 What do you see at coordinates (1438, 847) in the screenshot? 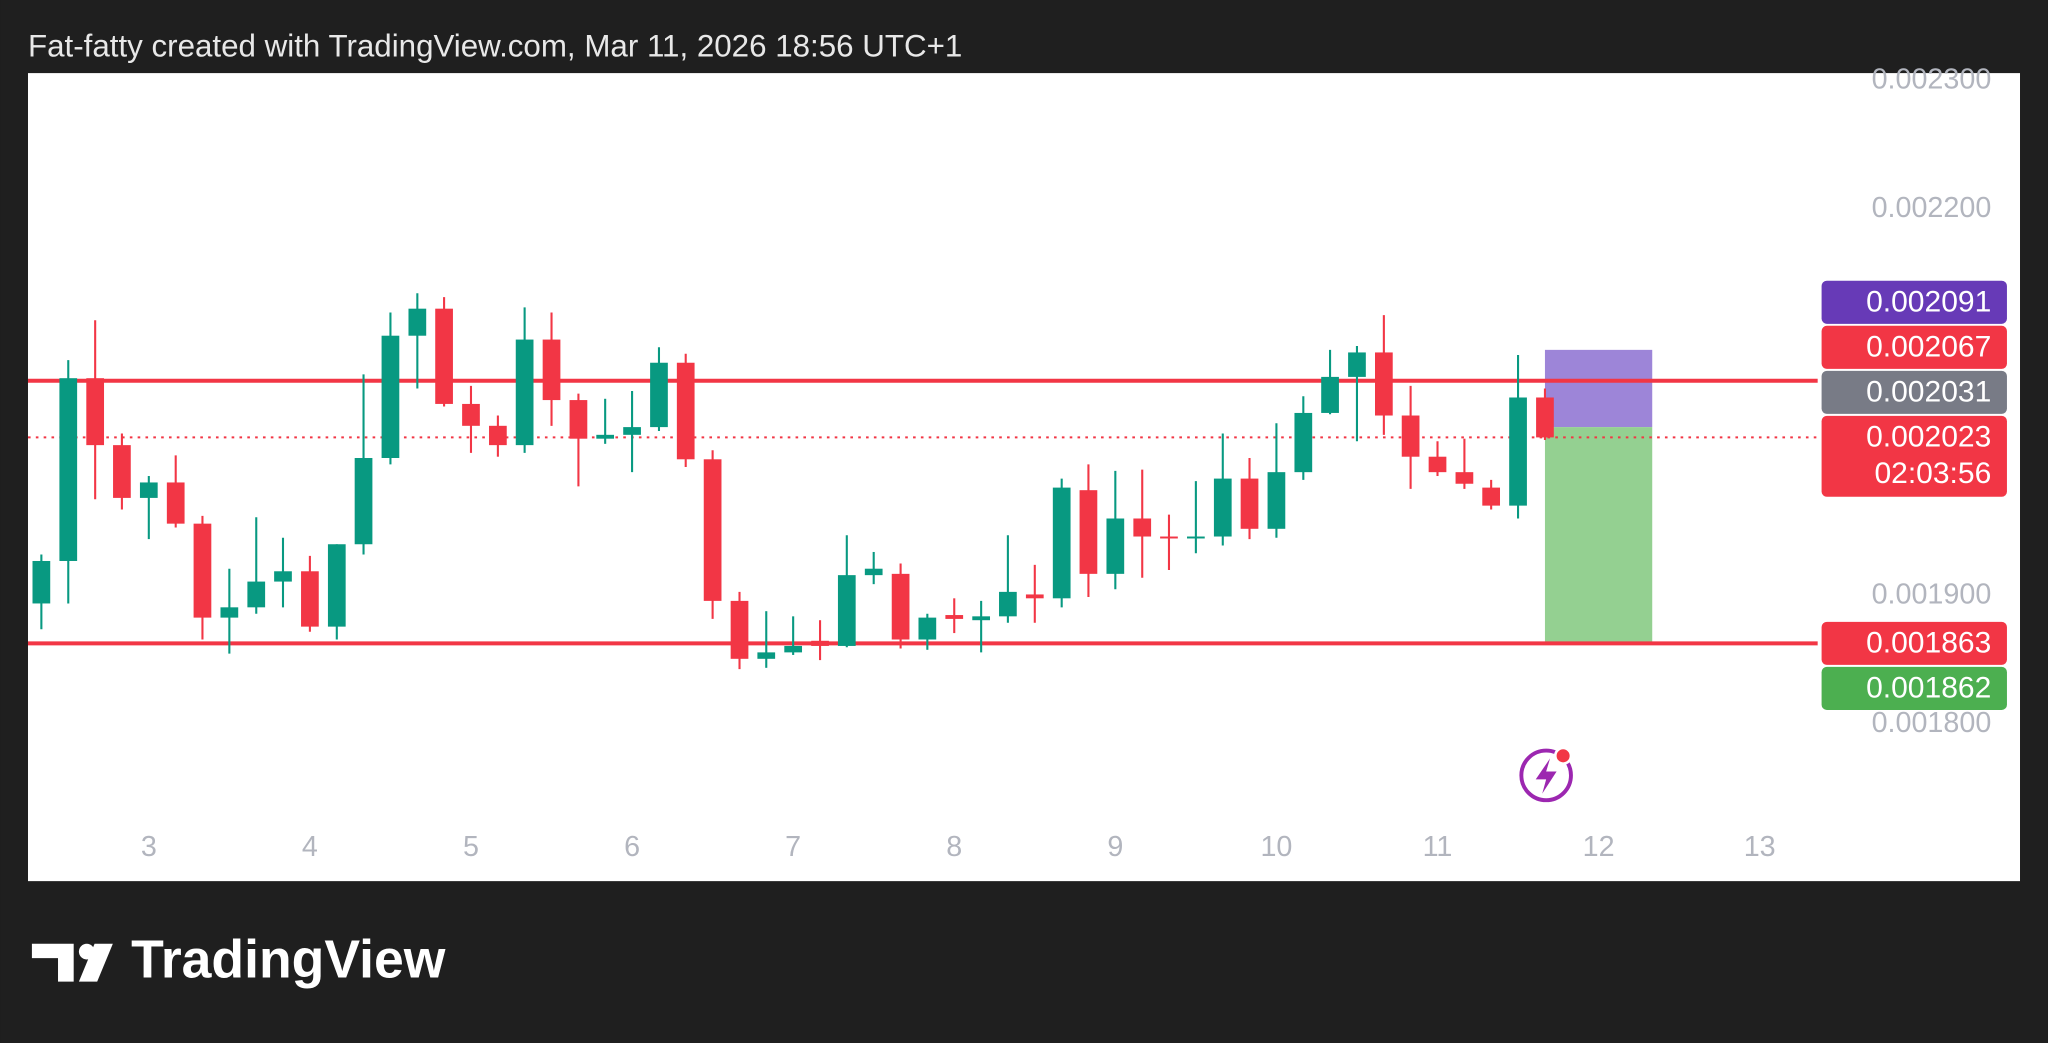
I see `x-tick-label: 11` at bounding box center [1438, 847].